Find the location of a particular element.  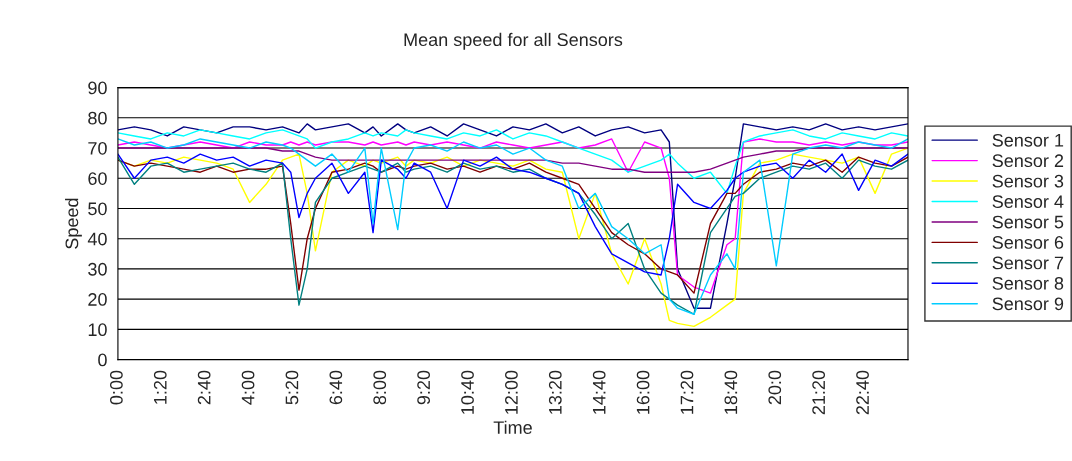

x-tick-label: 17:20 is located at coordinates (687, 392).